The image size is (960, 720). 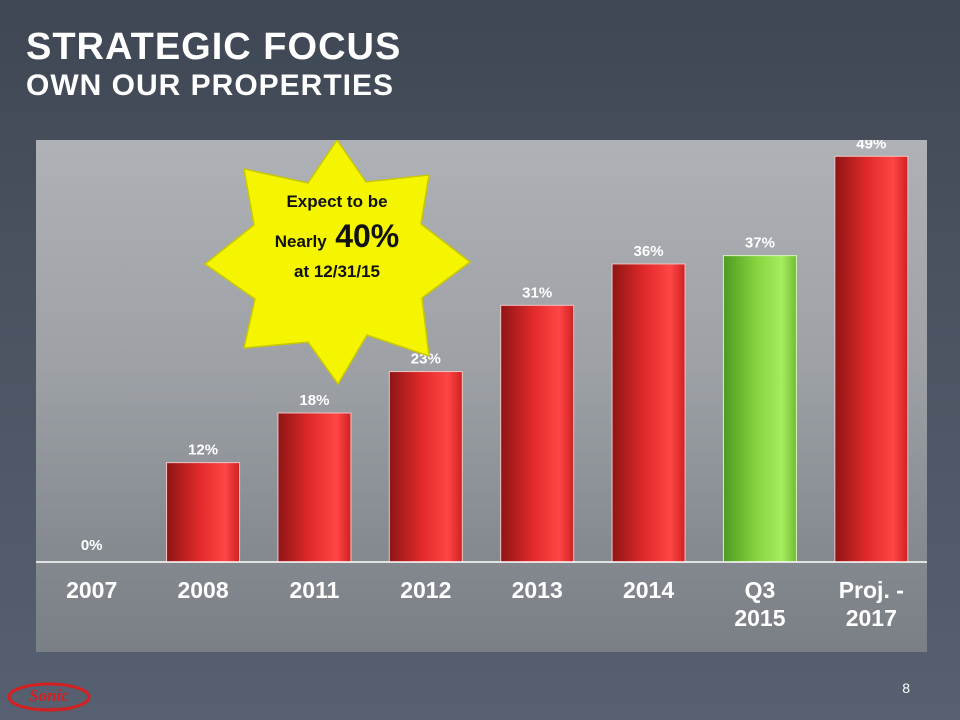 What do you see at coordinates (871, 618) in the screenshot?
I see `category-label-7-1: 2017` at bounding box center [871, 618].